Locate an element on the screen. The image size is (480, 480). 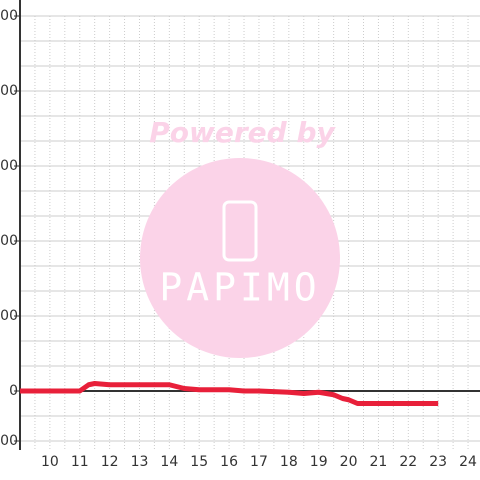
y-tick-label: 120,000 is located at coordinates (9, 91).